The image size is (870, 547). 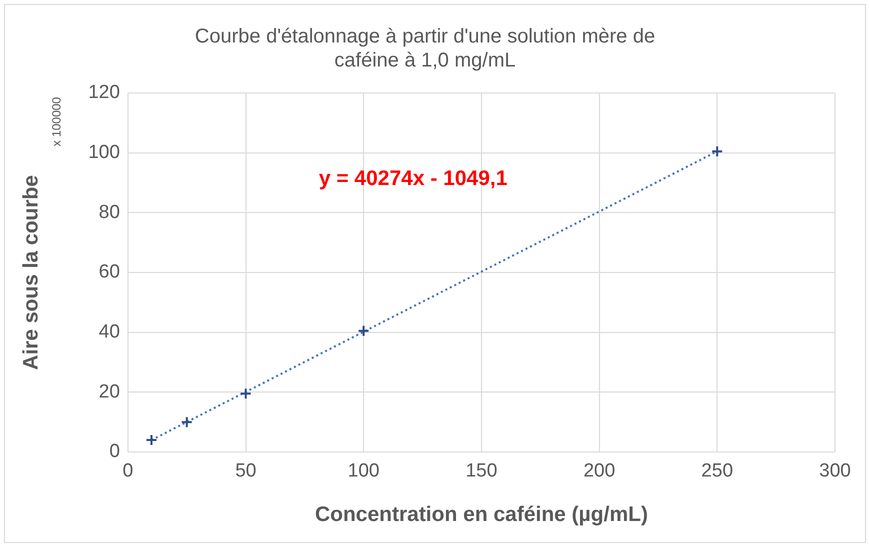 I want to click on x-tick-label: 100, so click(x=364, y=471).